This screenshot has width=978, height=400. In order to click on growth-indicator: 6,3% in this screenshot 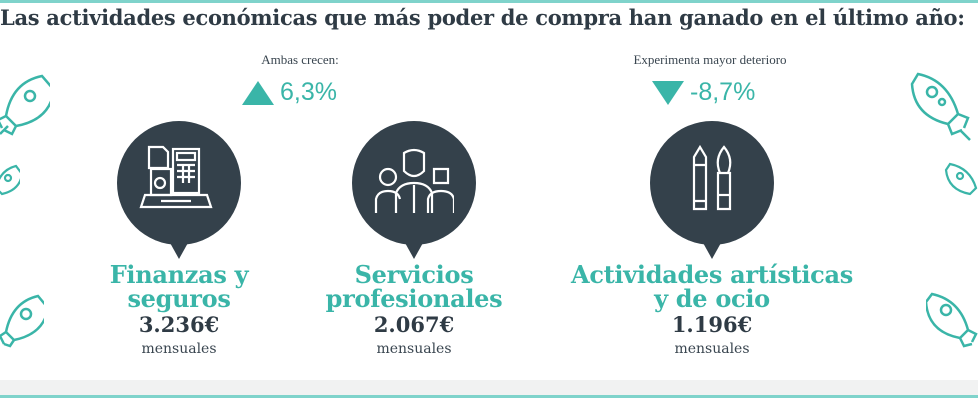, I will do `click(289, 92)`.